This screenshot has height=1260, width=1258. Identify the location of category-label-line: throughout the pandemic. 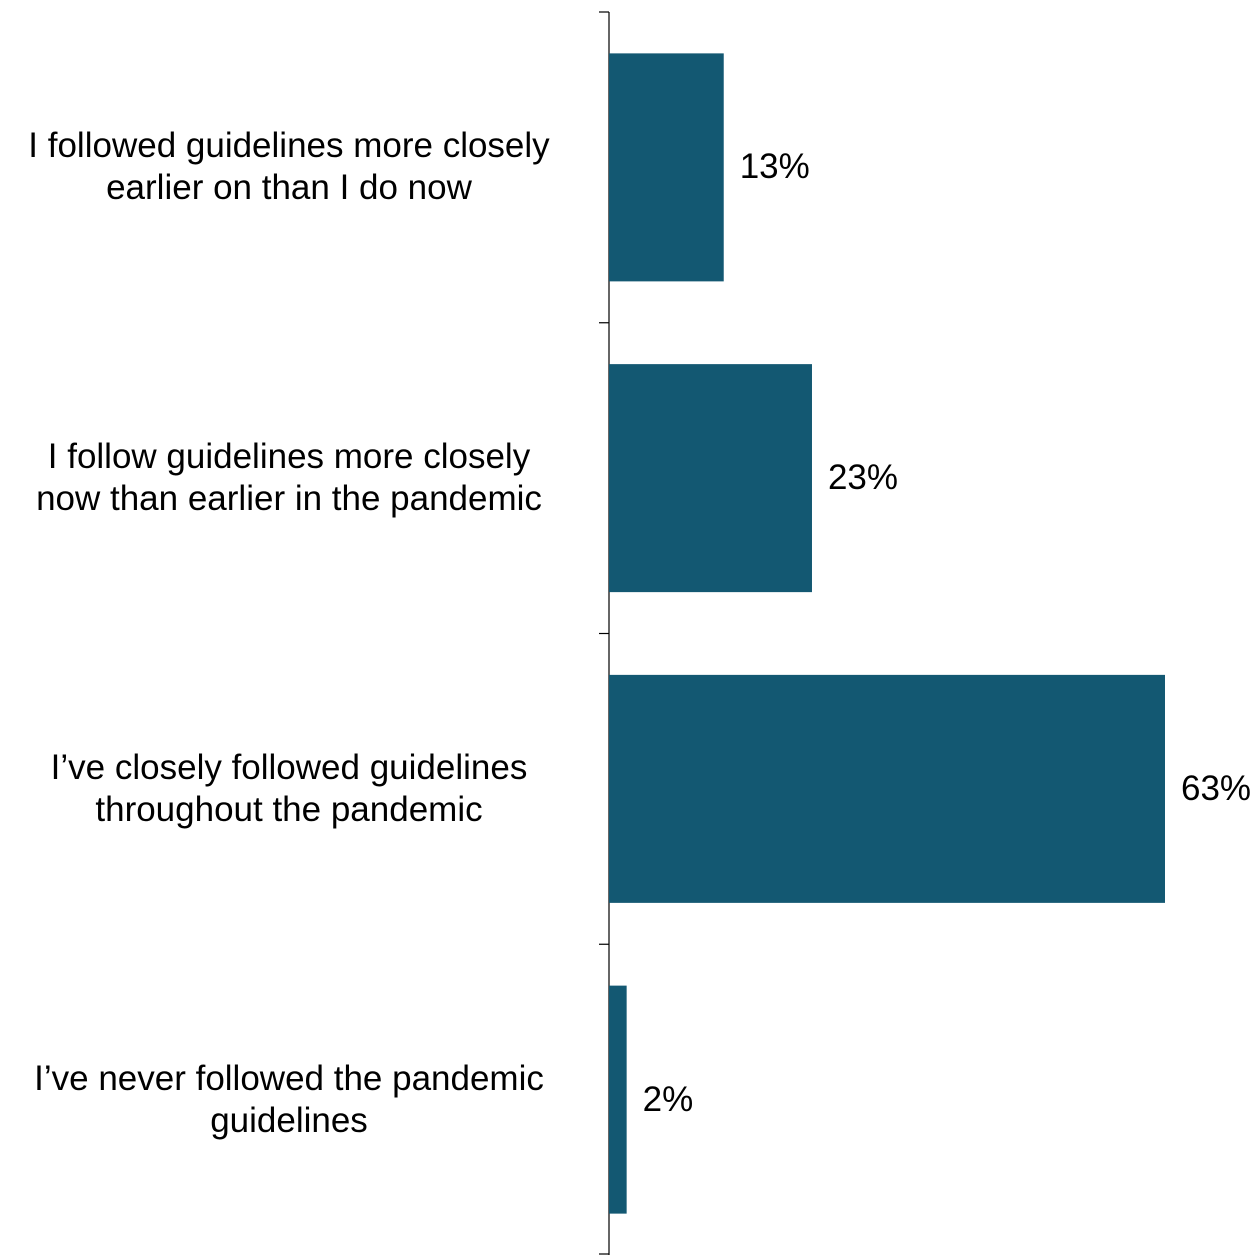
(289, 809).